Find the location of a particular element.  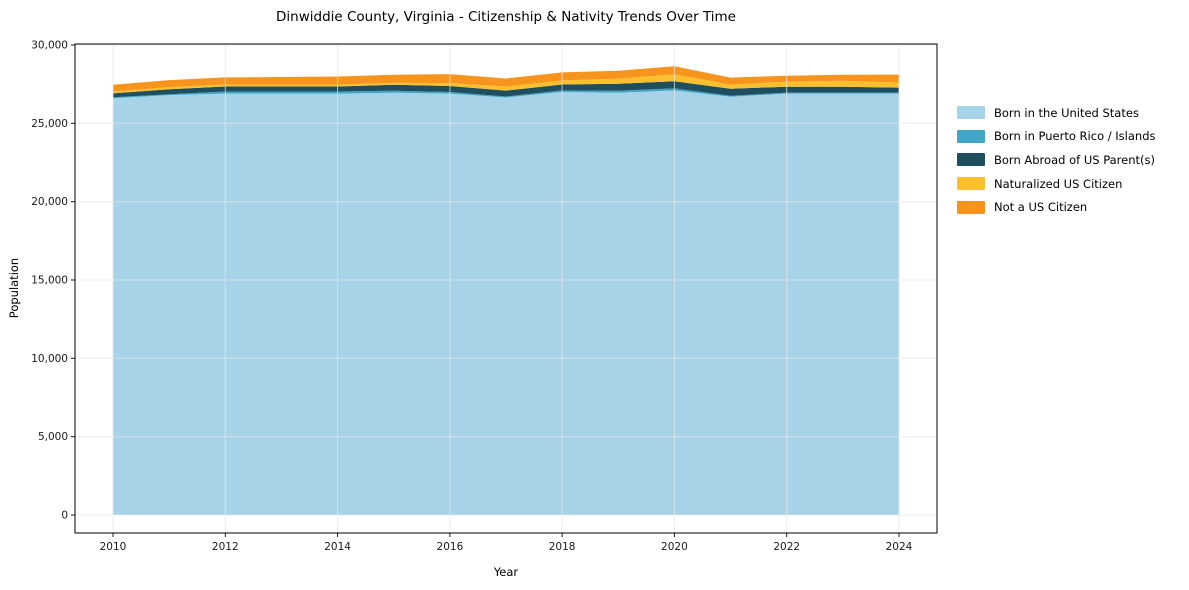

x-tick-label: 2016 is located at coordinates (450, 547).